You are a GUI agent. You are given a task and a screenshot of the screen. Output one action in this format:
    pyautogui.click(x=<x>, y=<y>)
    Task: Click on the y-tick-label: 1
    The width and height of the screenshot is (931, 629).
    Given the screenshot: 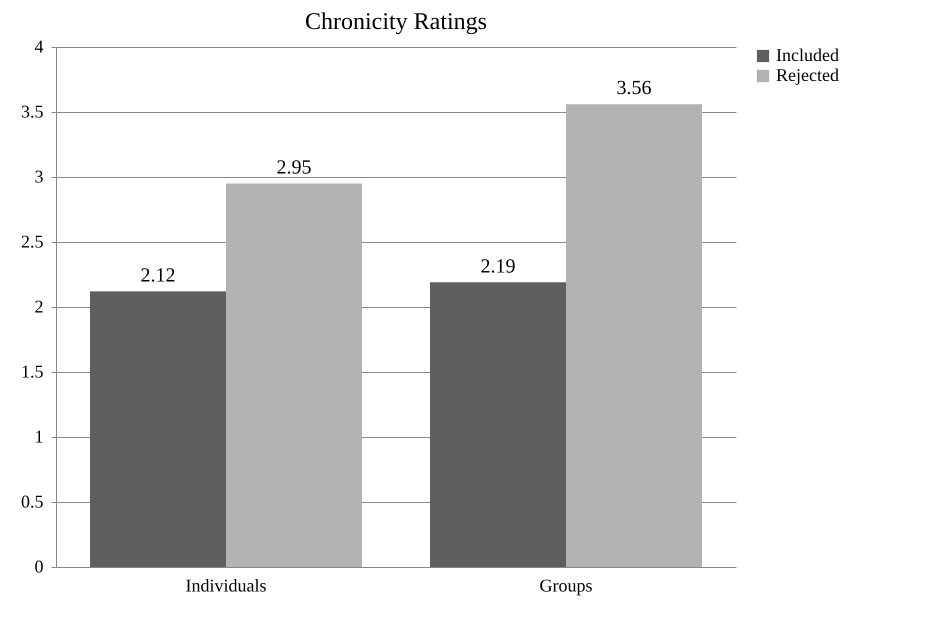 What is the action you would take?
    pyautogui.click(x=39, y=436)
    